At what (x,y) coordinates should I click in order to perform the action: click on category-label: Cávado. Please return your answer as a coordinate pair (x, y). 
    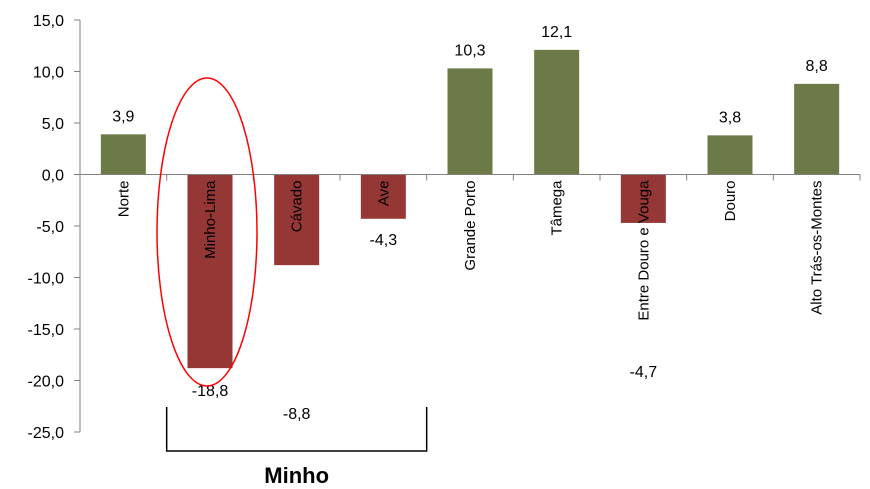
    Looking at the image, I should click on (297, 207).